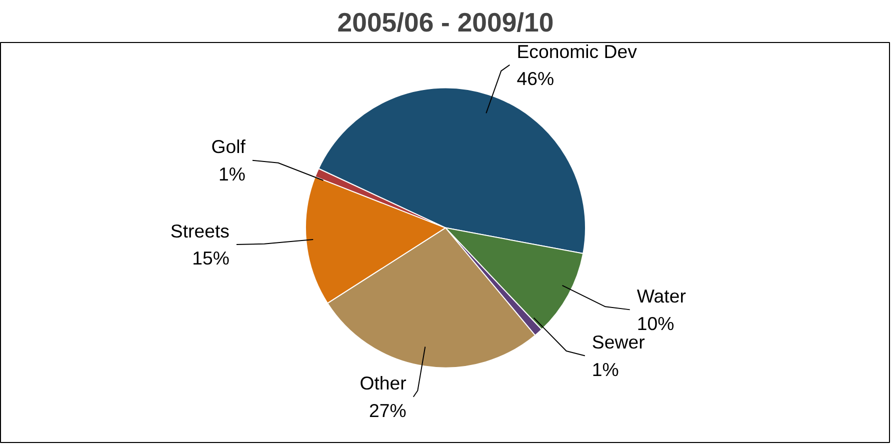 This screenshot has width=892, height=445. I want to click on slice-label: Other, so click(383, 383).